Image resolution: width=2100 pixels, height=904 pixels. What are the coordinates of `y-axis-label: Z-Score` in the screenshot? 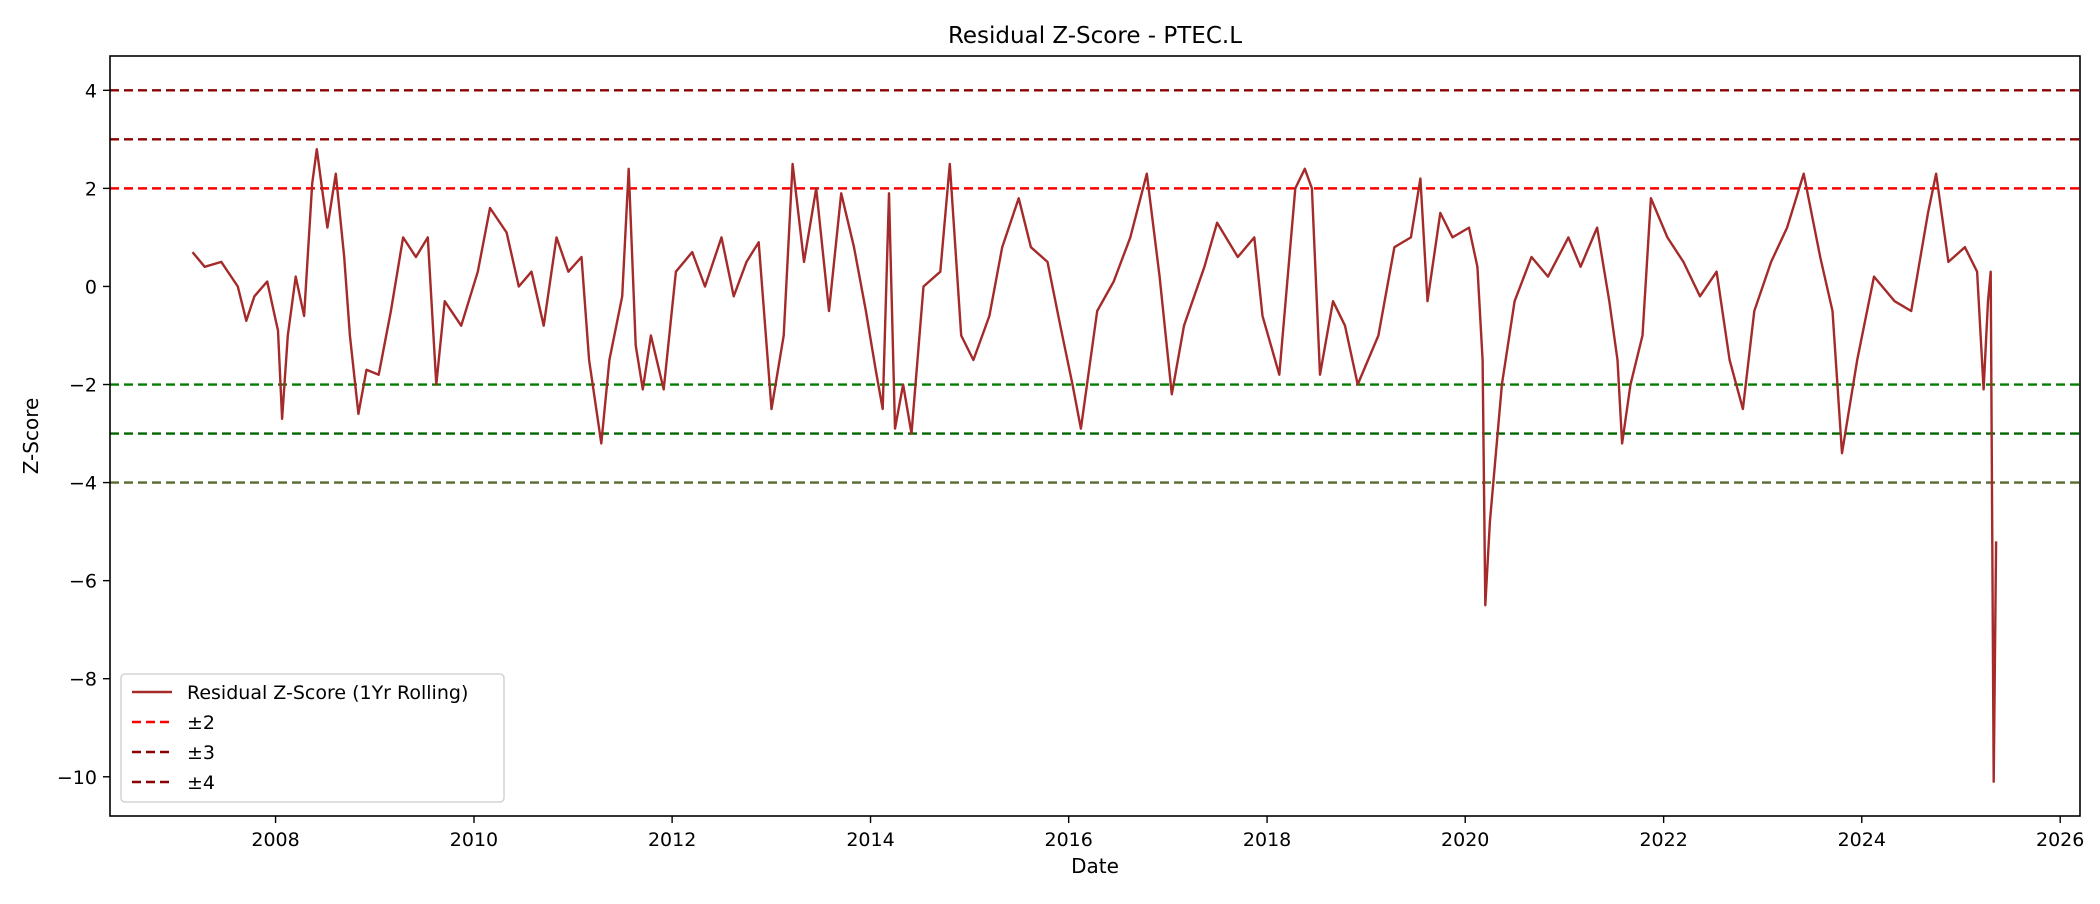 It's located at (31, 436).